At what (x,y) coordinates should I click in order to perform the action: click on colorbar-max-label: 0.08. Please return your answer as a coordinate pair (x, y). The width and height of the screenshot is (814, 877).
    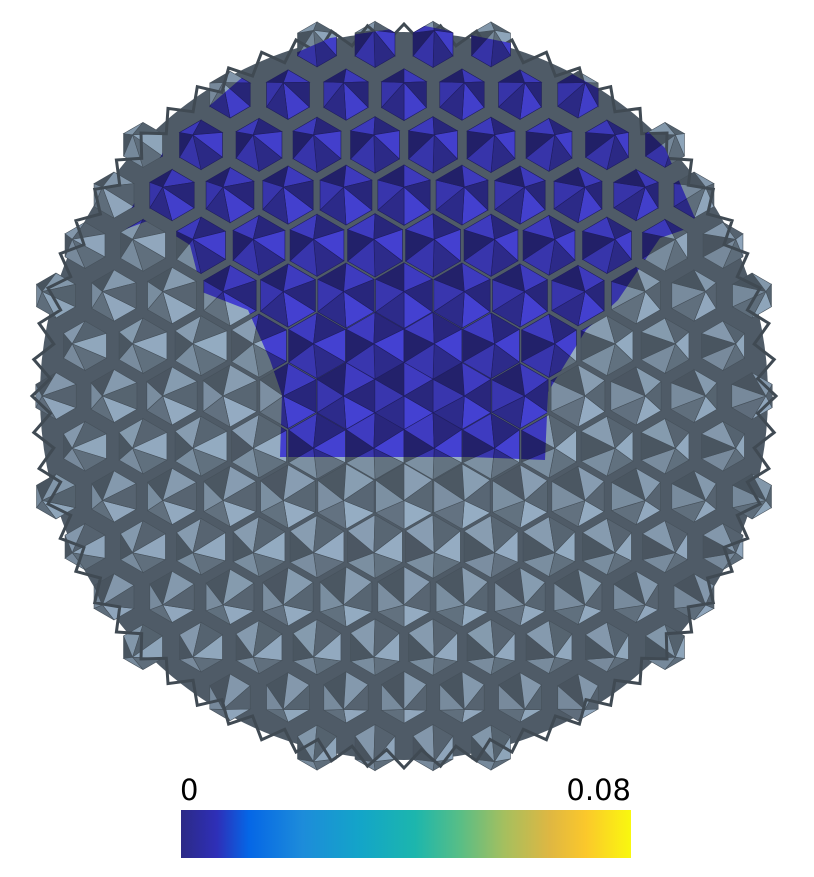
    Looking at the image, I should click on (598, 790).